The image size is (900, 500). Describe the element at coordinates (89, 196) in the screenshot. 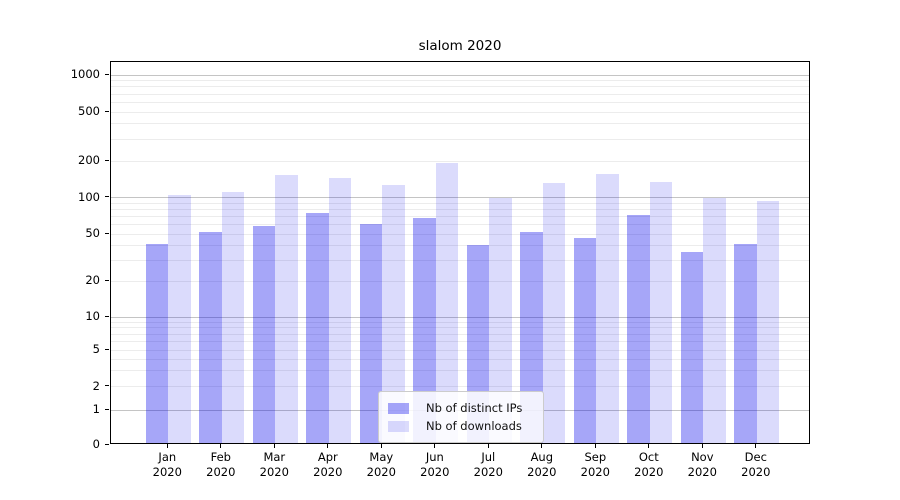

I see `y-tick-label-100: 100` at that location.